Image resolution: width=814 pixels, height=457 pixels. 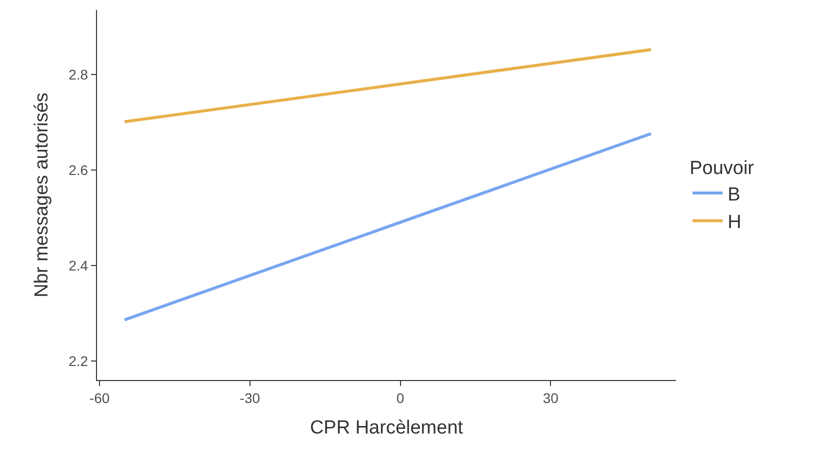 I want to click on legend-label: B, so click(x=734, y=195).